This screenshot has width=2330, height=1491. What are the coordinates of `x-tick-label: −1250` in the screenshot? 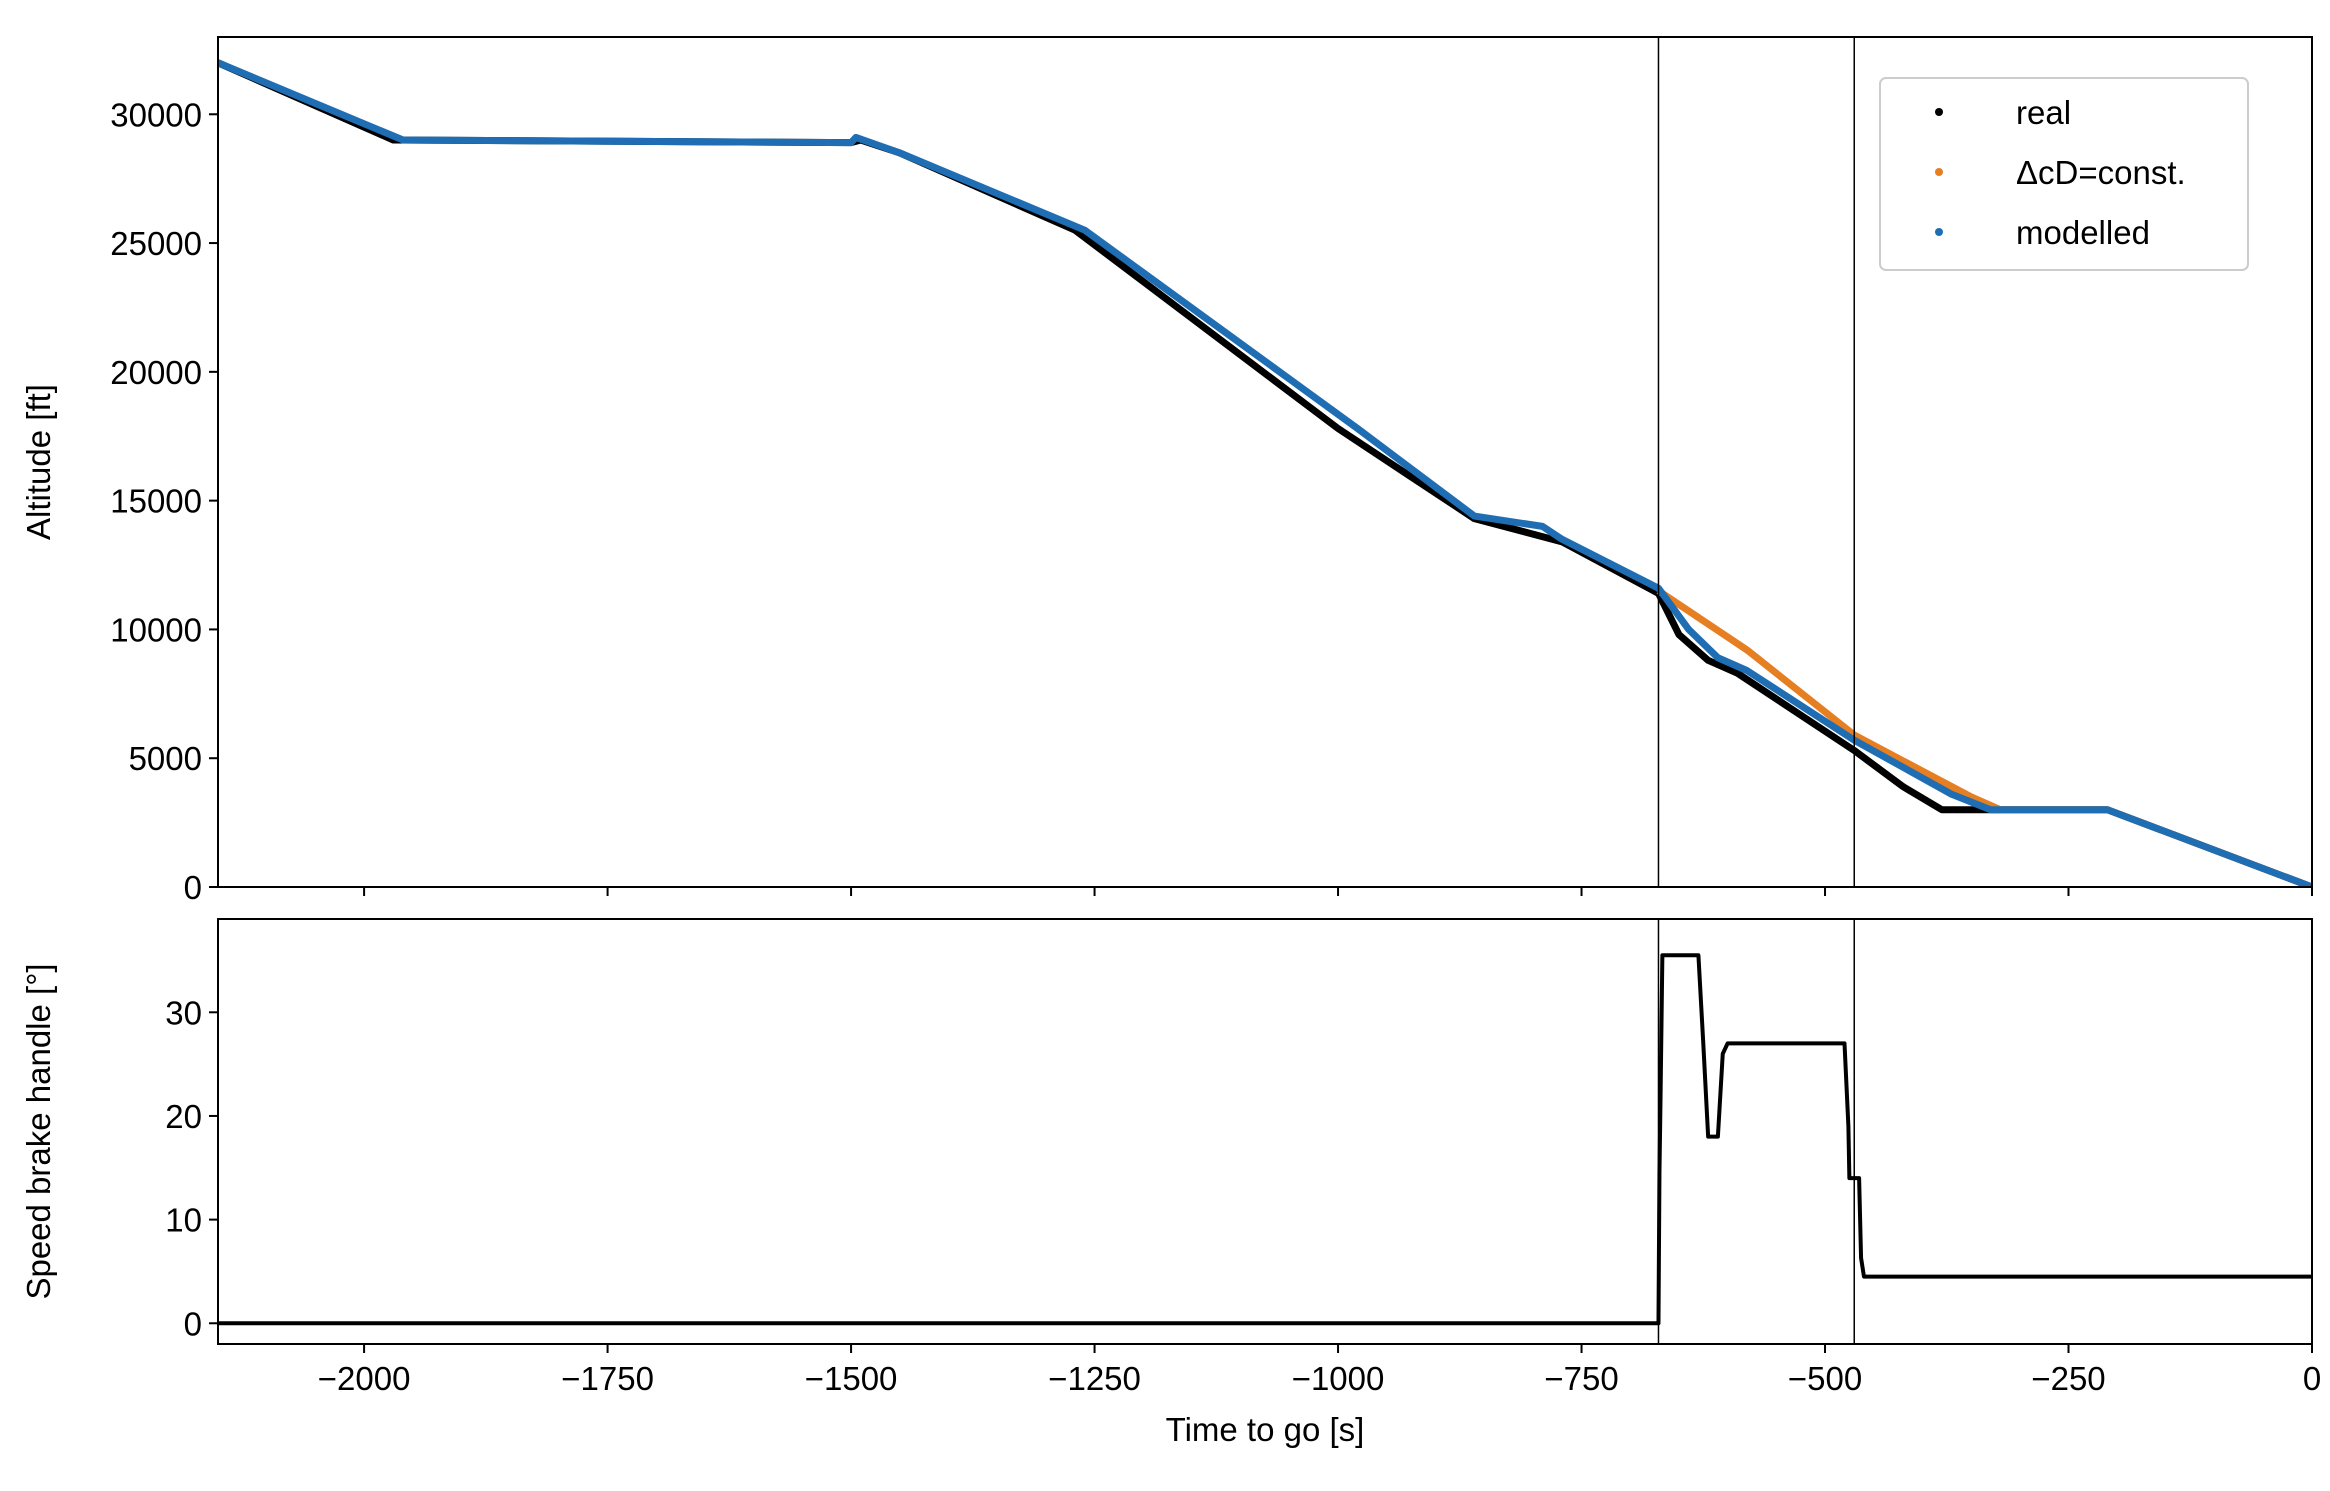 It's located at (1094, 1378).